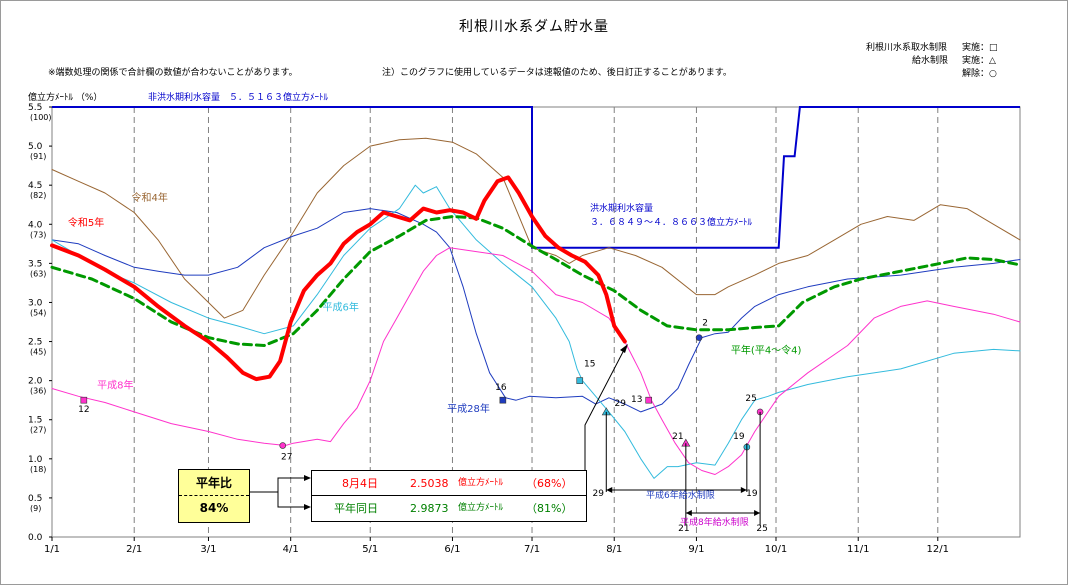 The height and width of the screenshot is (585, 1068). What do you see at coordinates (636, 400) in the screenshot?
I see `marker-label-5: 13` at bounding box center [636, 400].